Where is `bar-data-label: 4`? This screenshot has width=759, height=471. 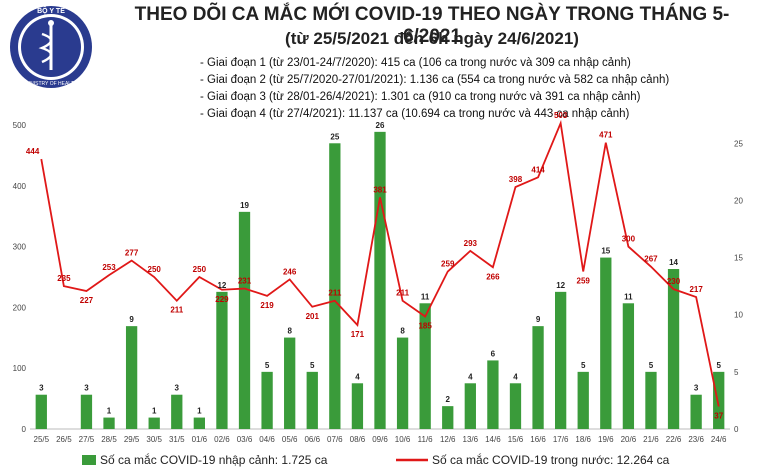 bar-data-label: 4 is located at coordinates (357, 376).